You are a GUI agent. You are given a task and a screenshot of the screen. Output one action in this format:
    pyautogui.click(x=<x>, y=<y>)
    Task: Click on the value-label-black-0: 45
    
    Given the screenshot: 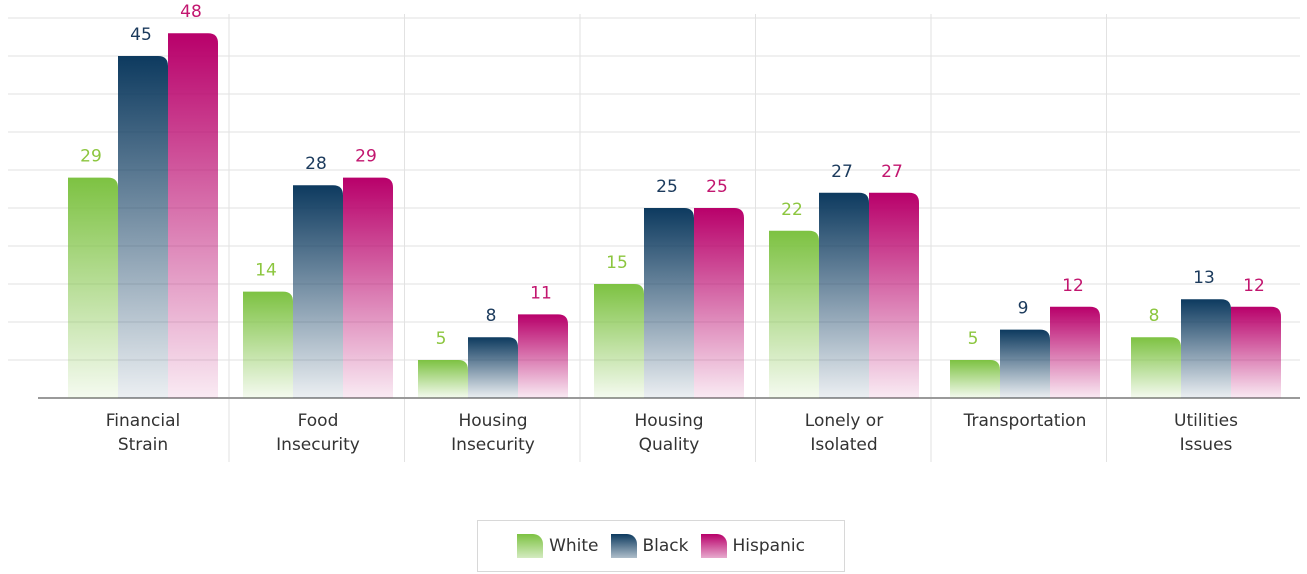 What is the action you would take?
    pyautogui.click(x=141, y=35)
    